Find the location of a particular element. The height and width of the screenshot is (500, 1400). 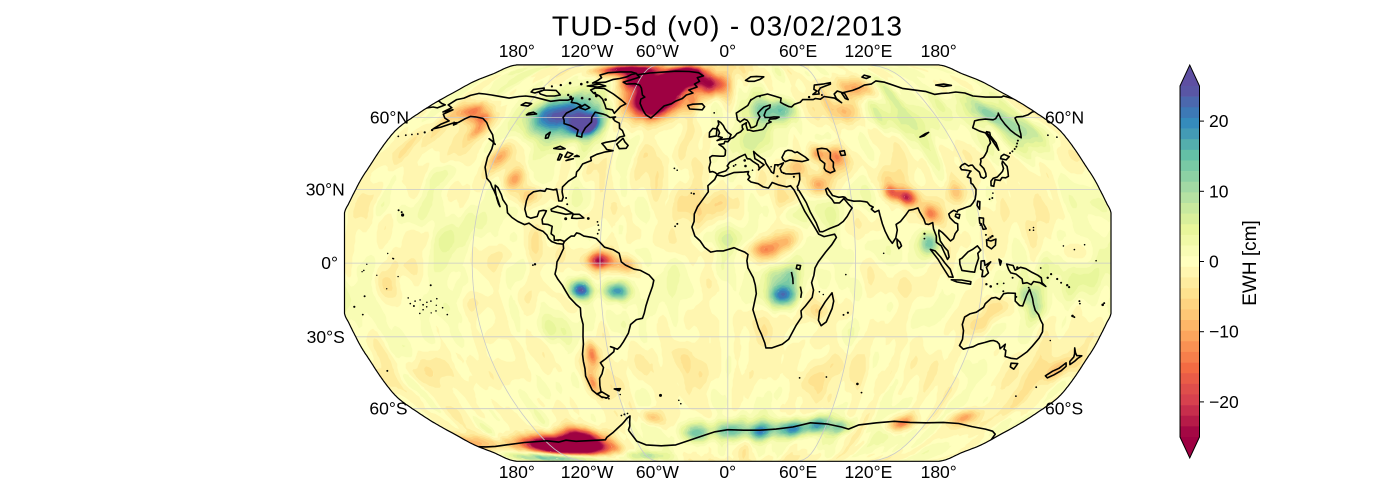

svg-text: −10 is located at coordinates (1224, 332).